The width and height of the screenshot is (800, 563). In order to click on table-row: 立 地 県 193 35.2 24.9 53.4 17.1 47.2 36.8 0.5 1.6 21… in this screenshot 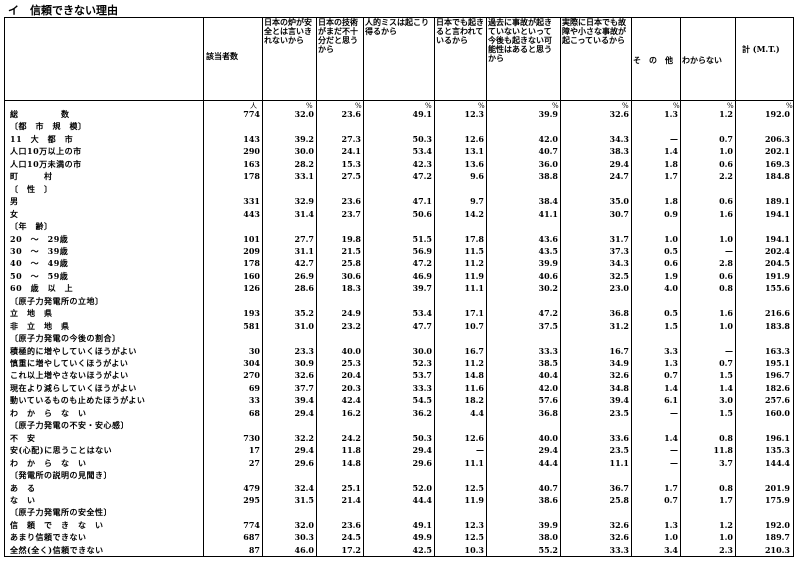, I will do `click(399, 313)`.